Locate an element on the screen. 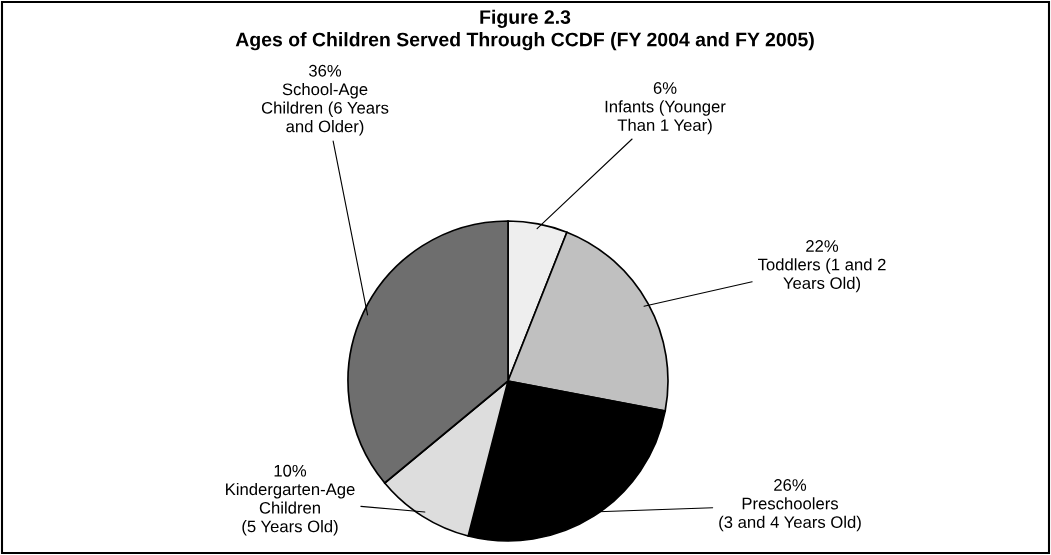  slice-label: Kindergarten-Age Children (5 Years Old) is located at coordinates (290, 509).